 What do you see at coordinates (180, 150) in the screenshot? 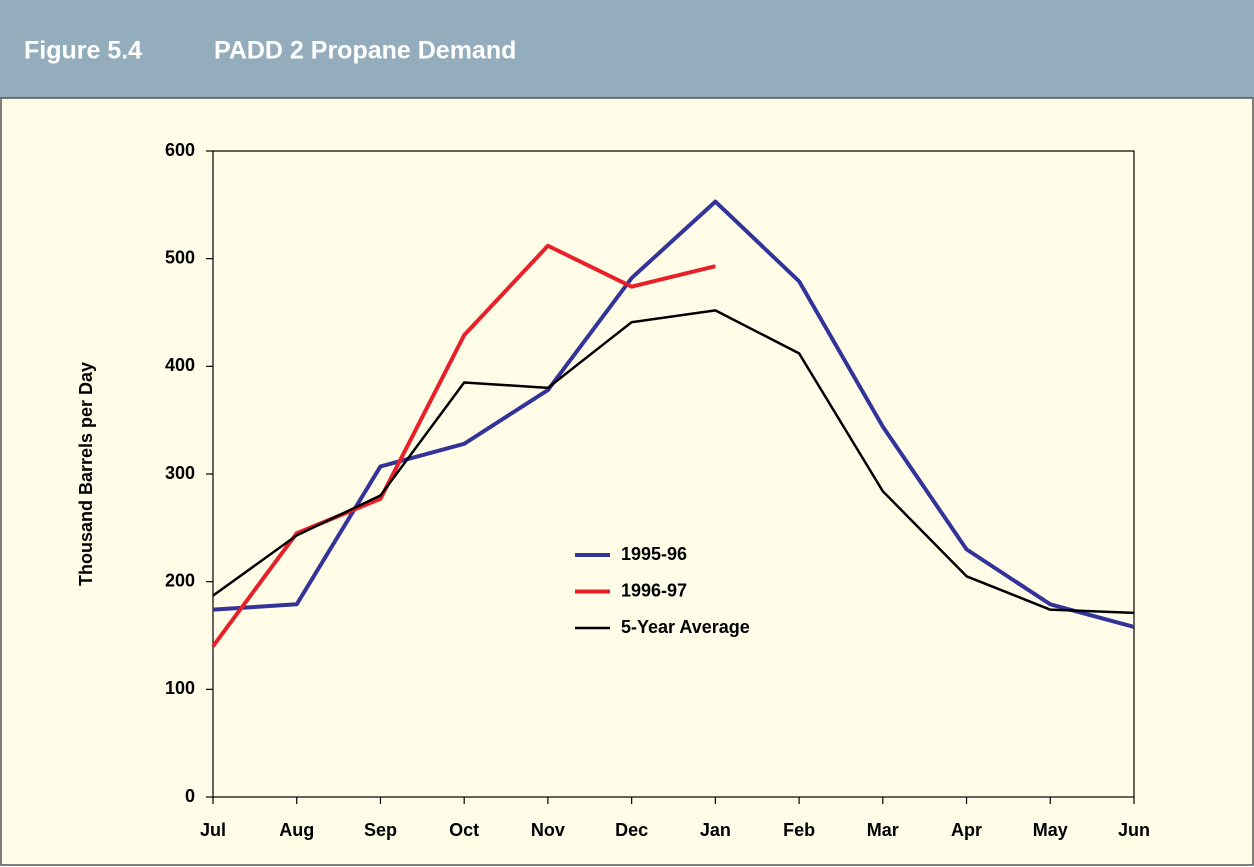
I see `y-tick-label: 600` at bounding box center [180, 150].